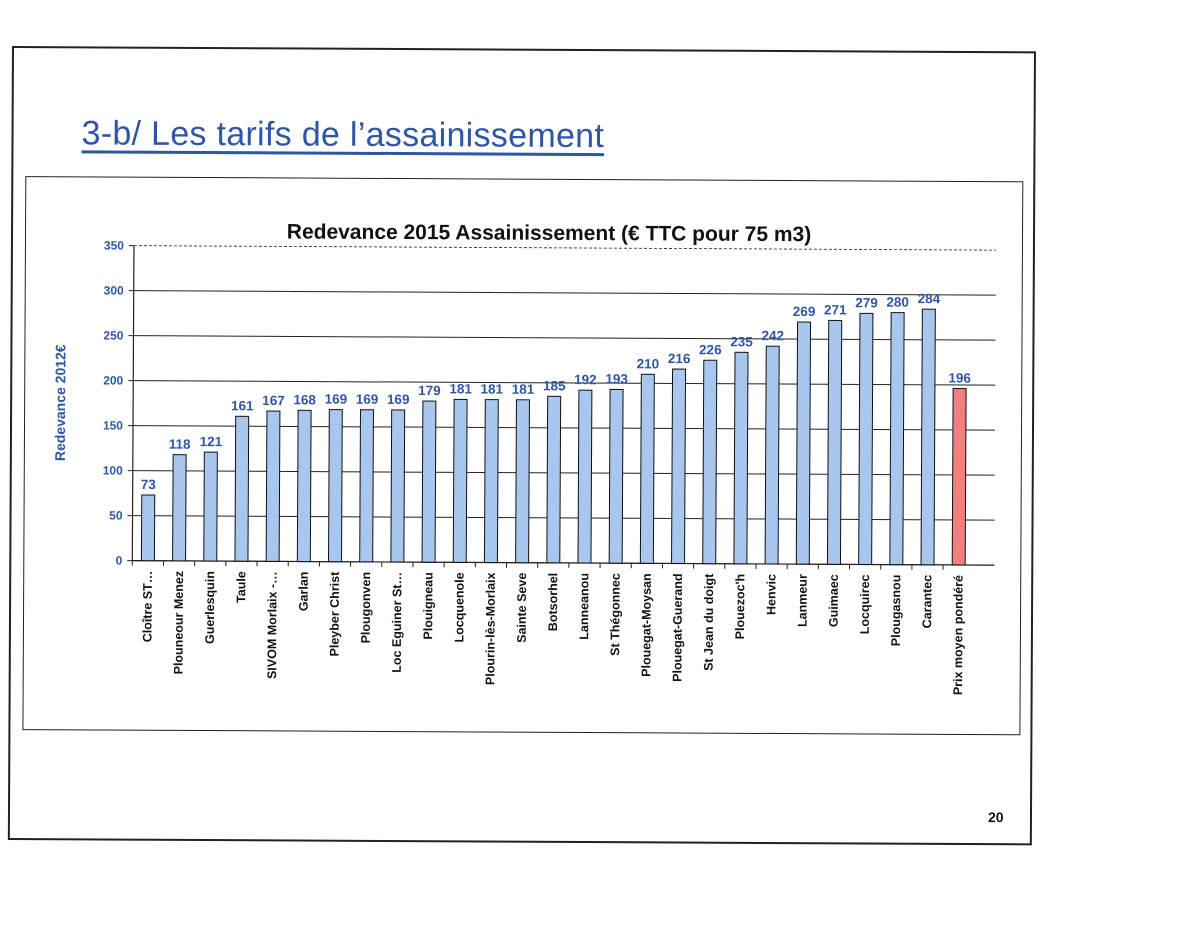 The height and width of the screenshot is (928, 1200). Describe the element at coordinates (178, 623) in the screenshot. I see `category-label: Plouneour Menez` at that location.